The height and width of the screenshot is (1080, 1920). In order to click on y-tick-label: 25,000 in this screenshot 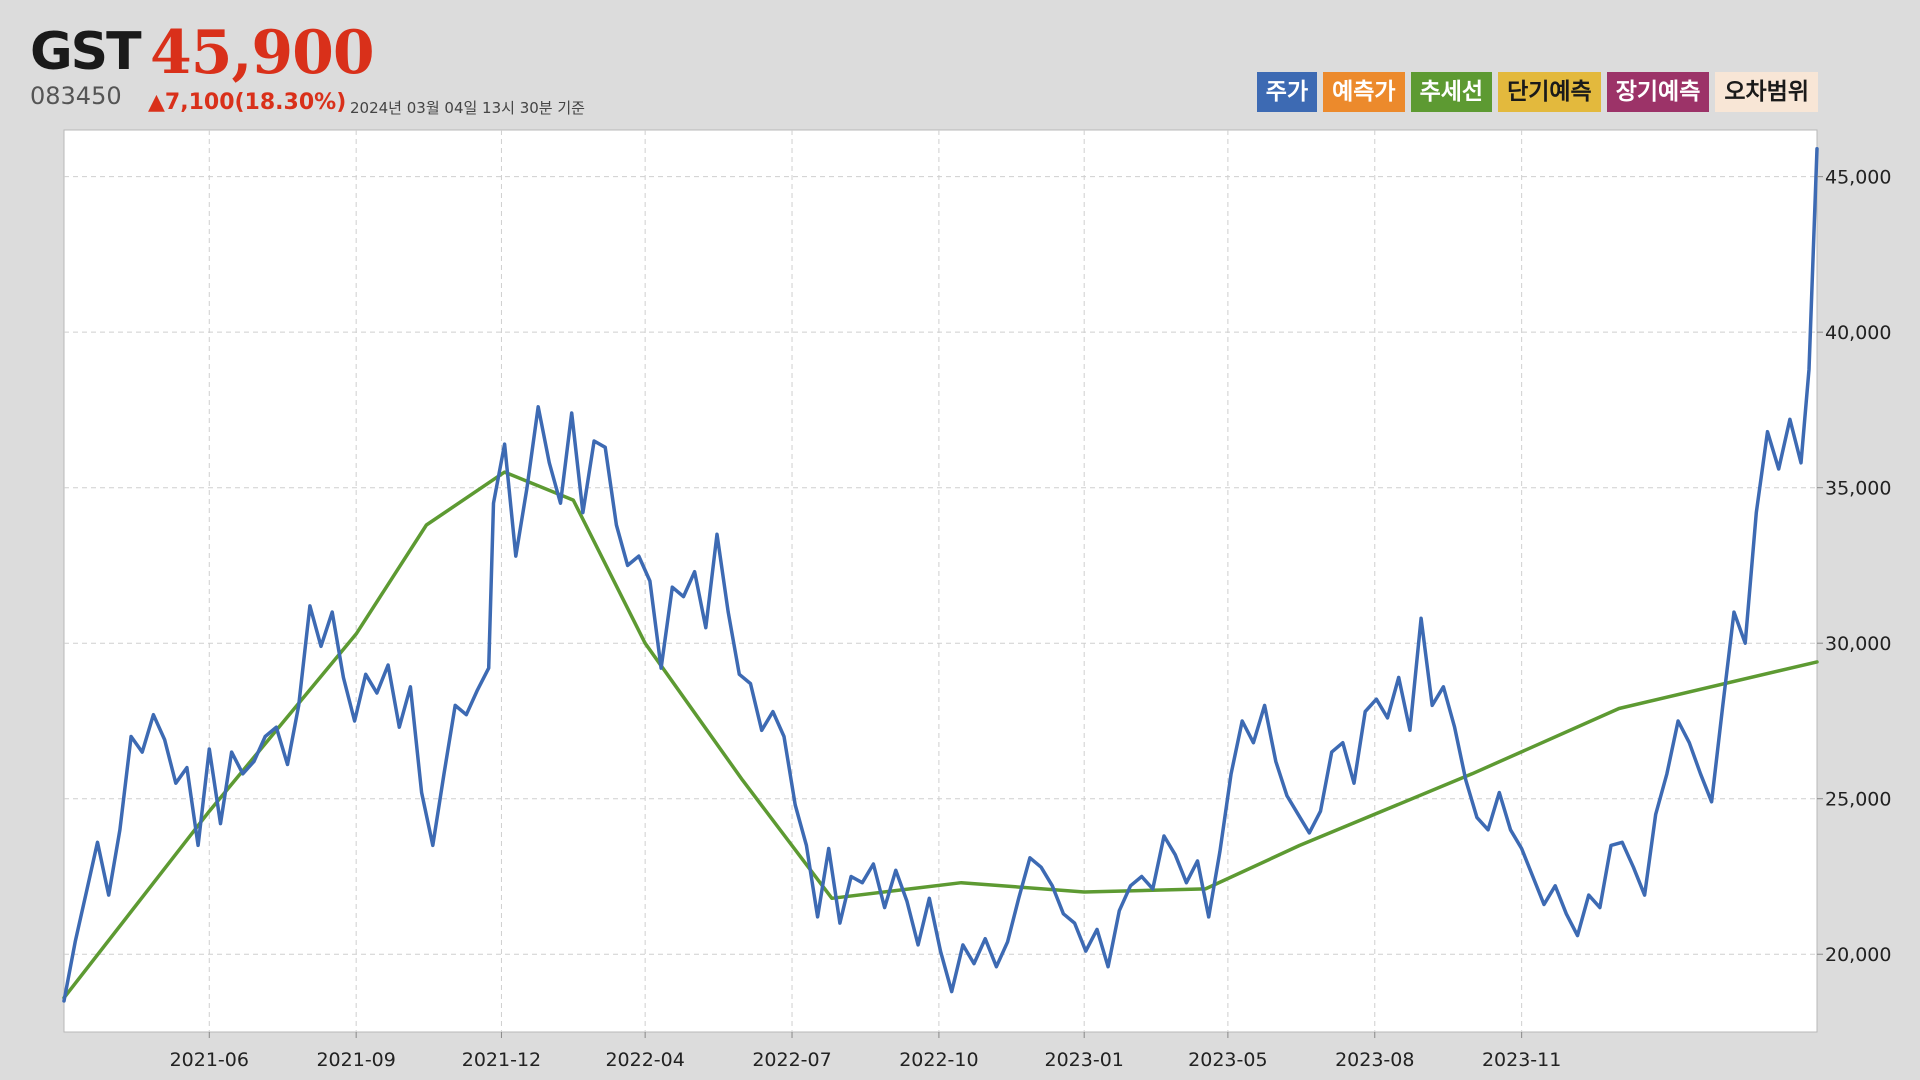, I will do `click(1858, 800)`.